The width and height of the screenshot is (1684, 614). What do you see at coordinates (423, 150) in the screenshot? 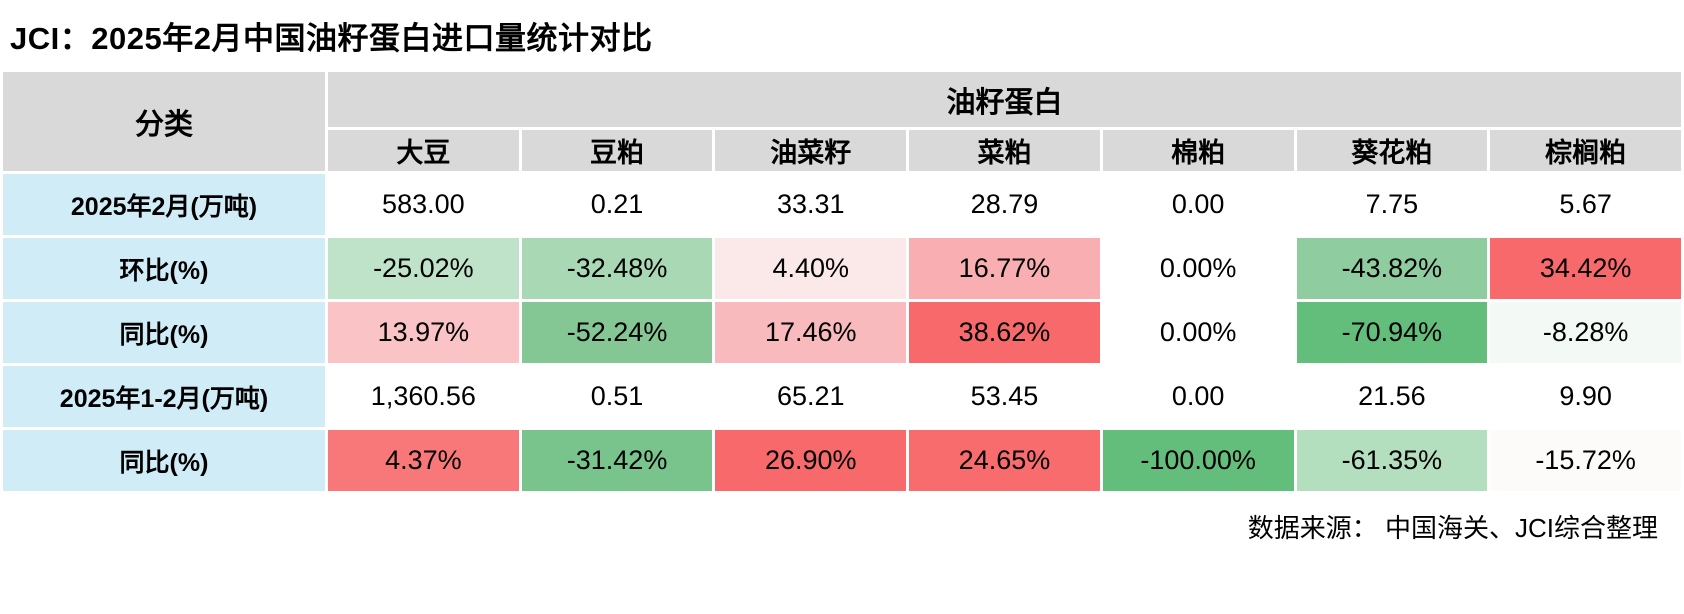
I see `column-header-soybean: 大豆` at bounding box center [423, 150].